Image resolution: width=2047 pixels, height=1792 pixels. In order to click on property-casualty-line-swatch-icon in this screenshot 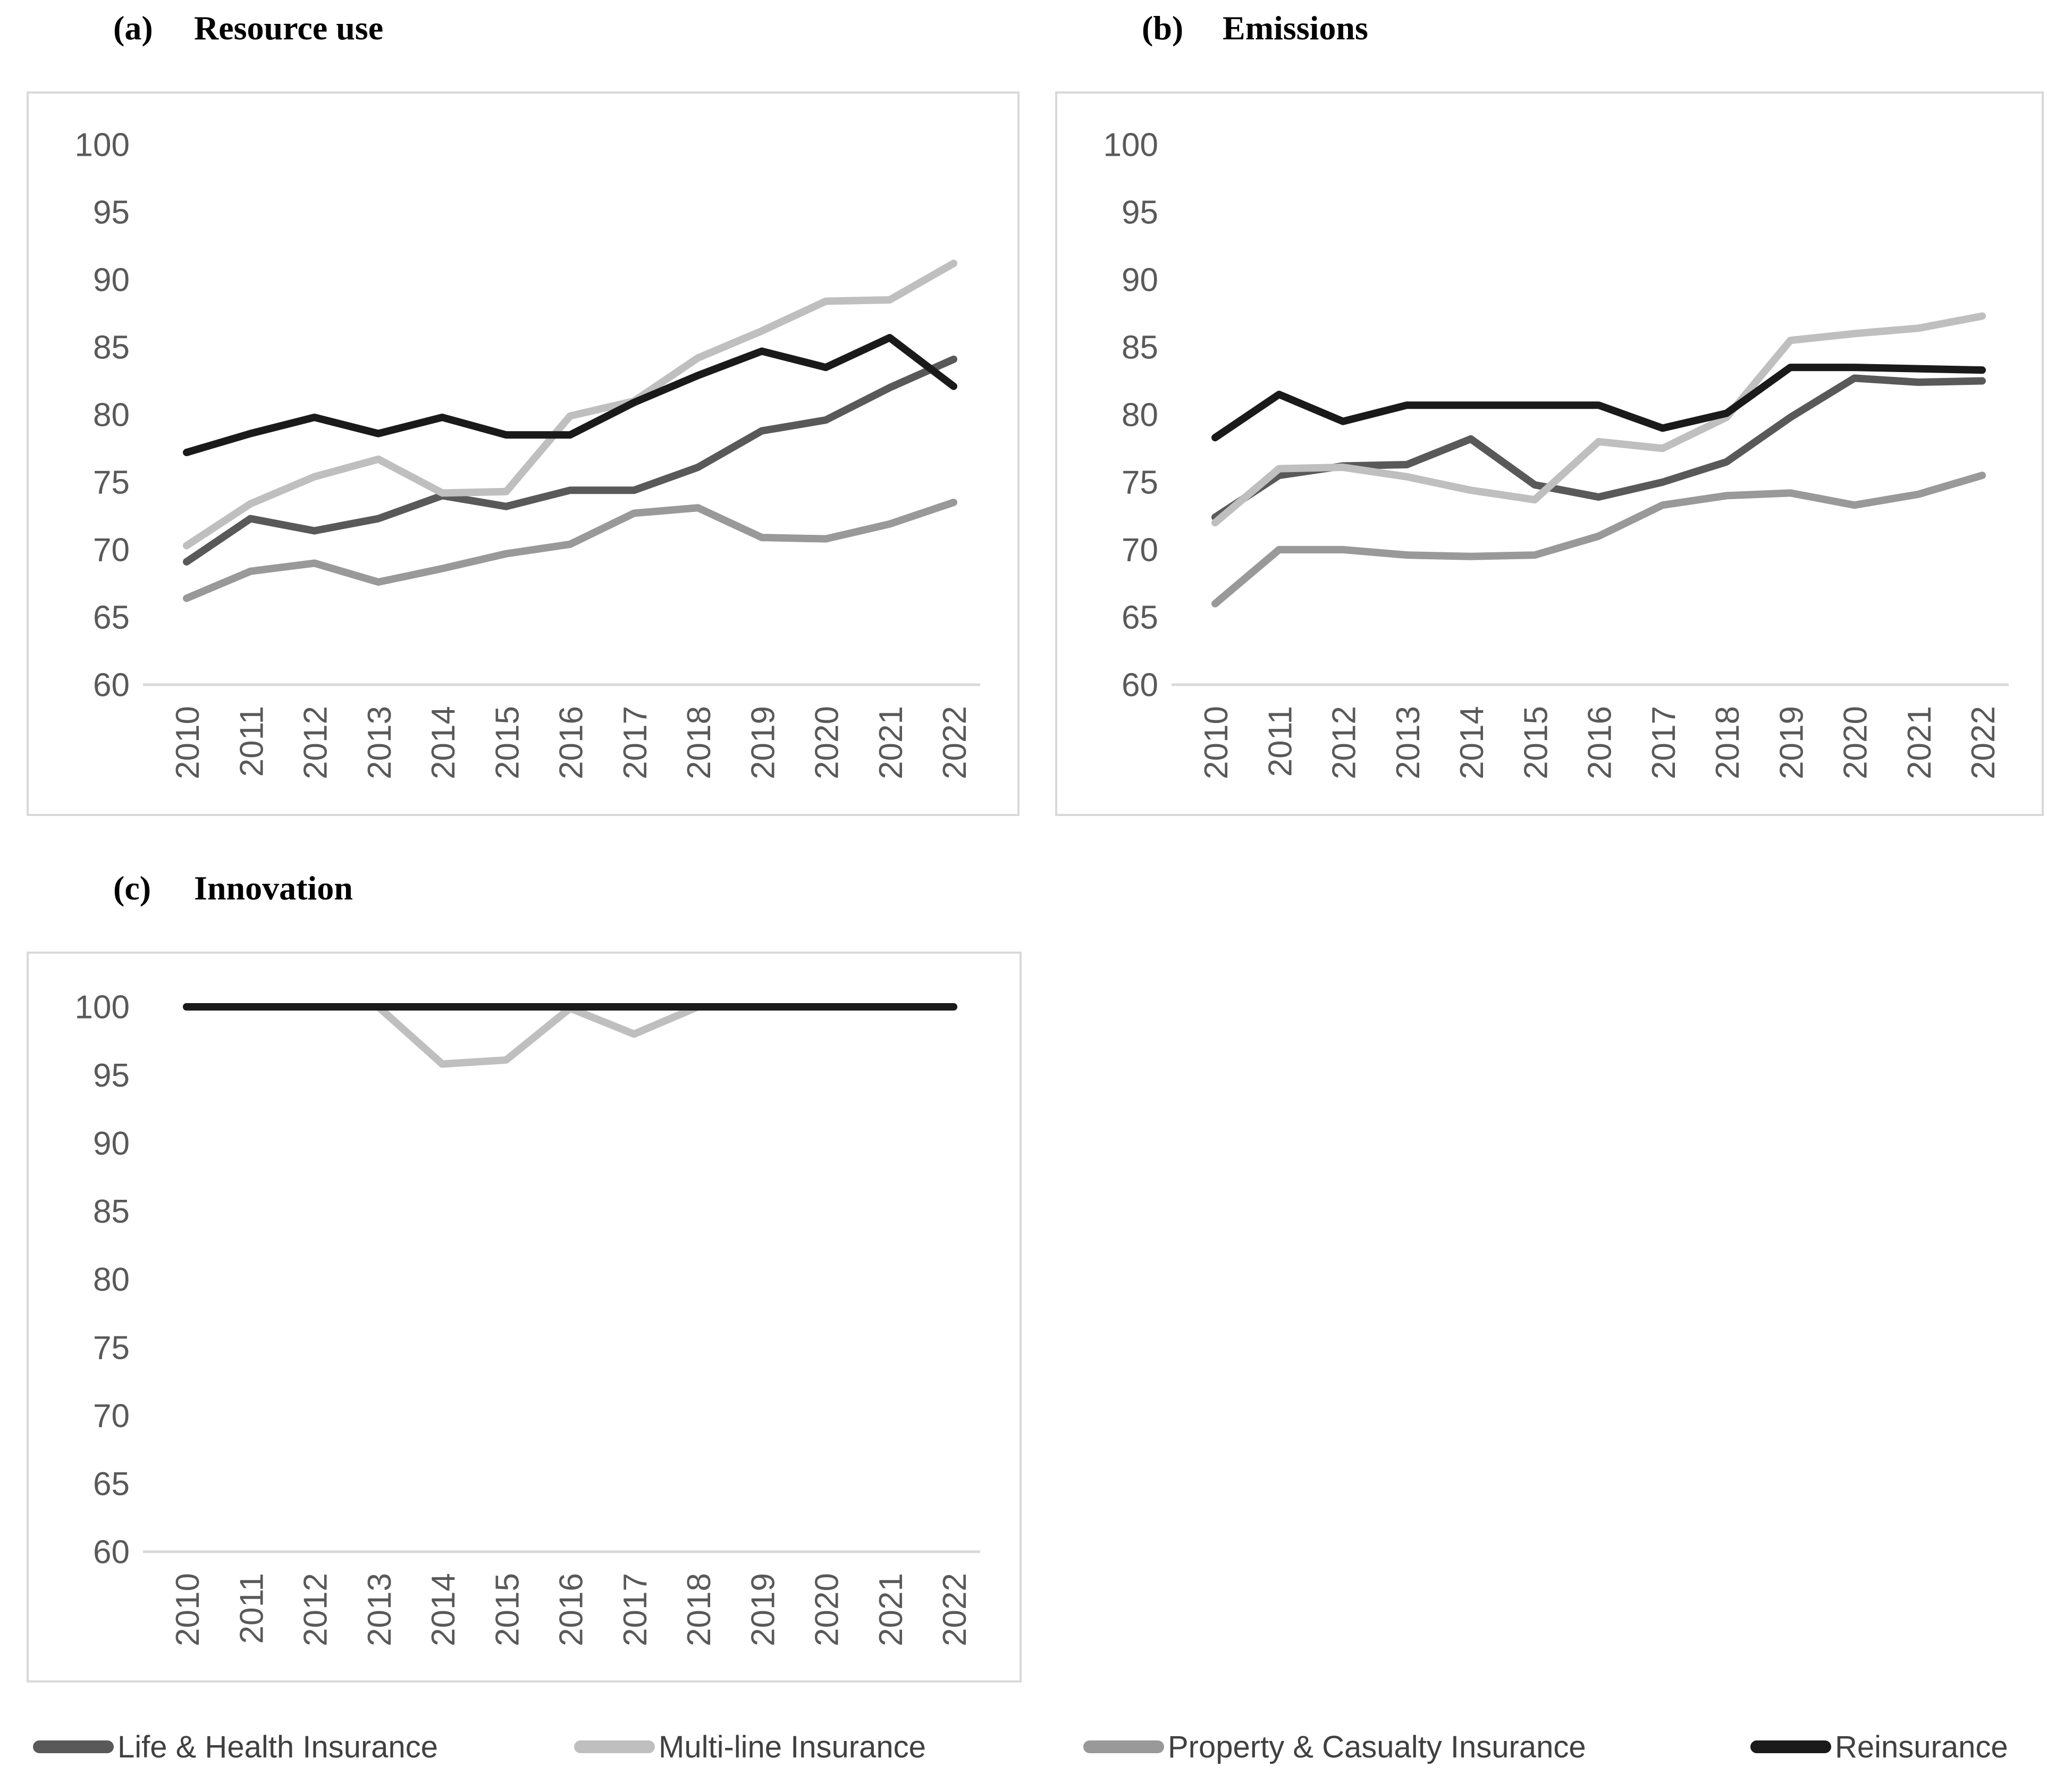, I will do `click(1123, 1746)`.